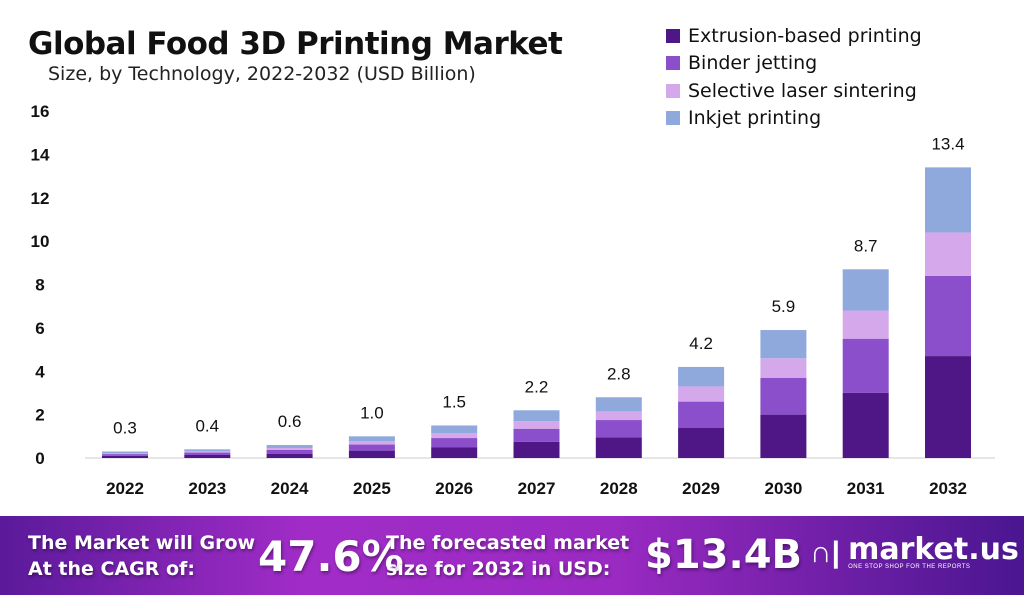 The width and height of the screenshot is (1024, 595). I want to click on total-label: 5.9, so click(784, 306).